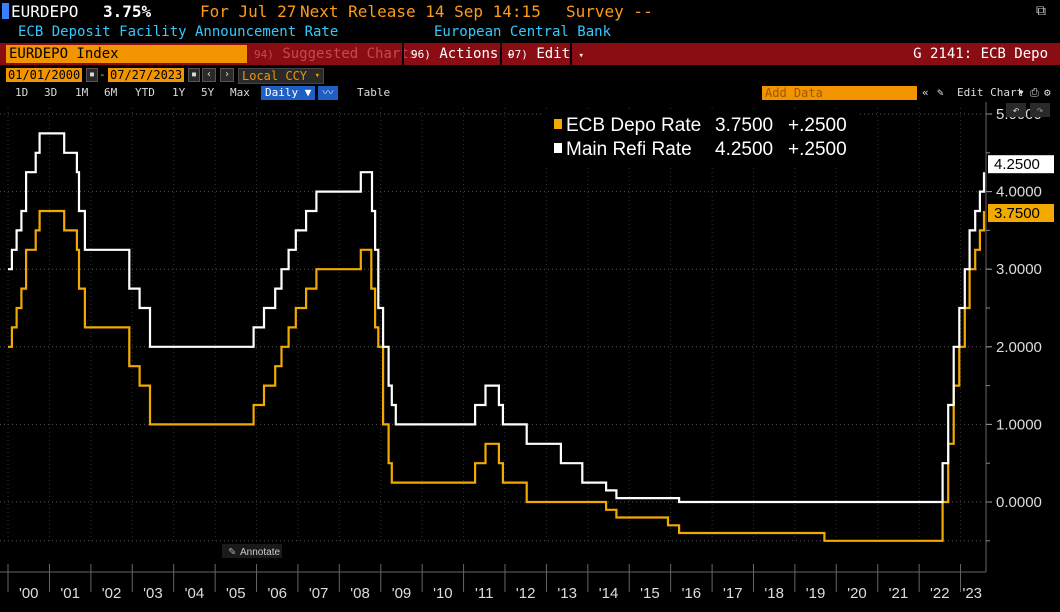  Describe the element at coordinates (469, 54) in the screenshot. I see `actions-label: Actions` at that location.